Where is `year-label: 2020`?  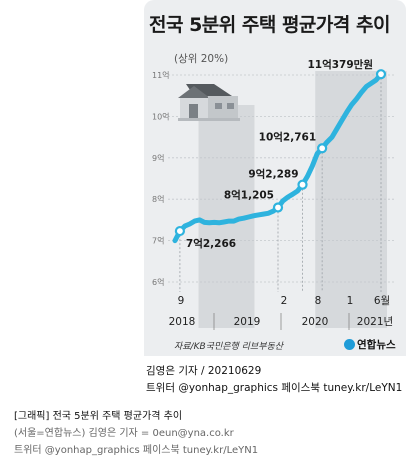
year-label: 2020 is located at coordinates (315, 322).